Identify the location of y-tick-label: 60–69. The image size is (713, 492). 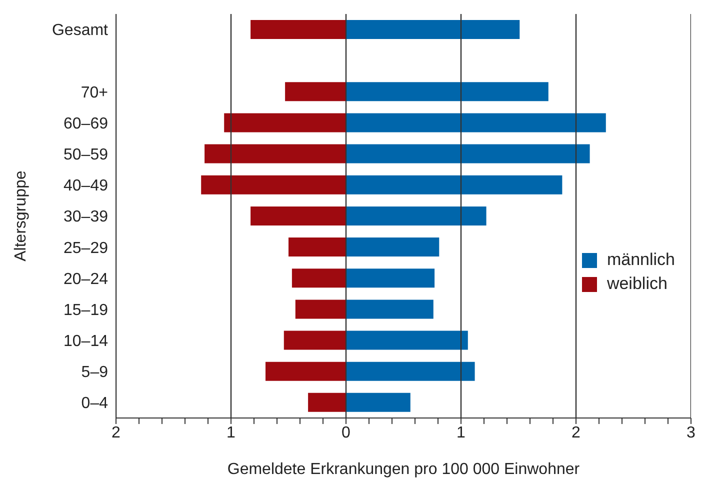
(86, 123).